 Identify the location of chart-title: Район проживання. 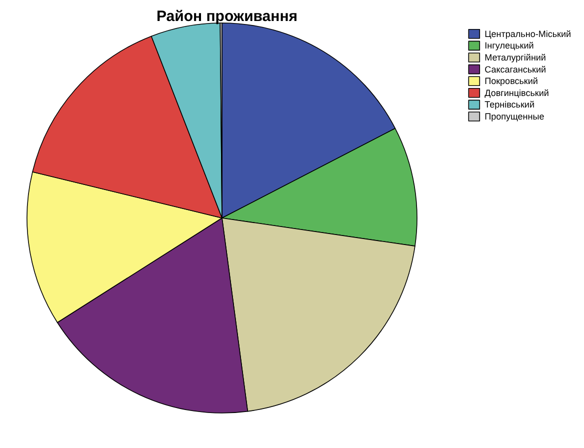
(227, 16).